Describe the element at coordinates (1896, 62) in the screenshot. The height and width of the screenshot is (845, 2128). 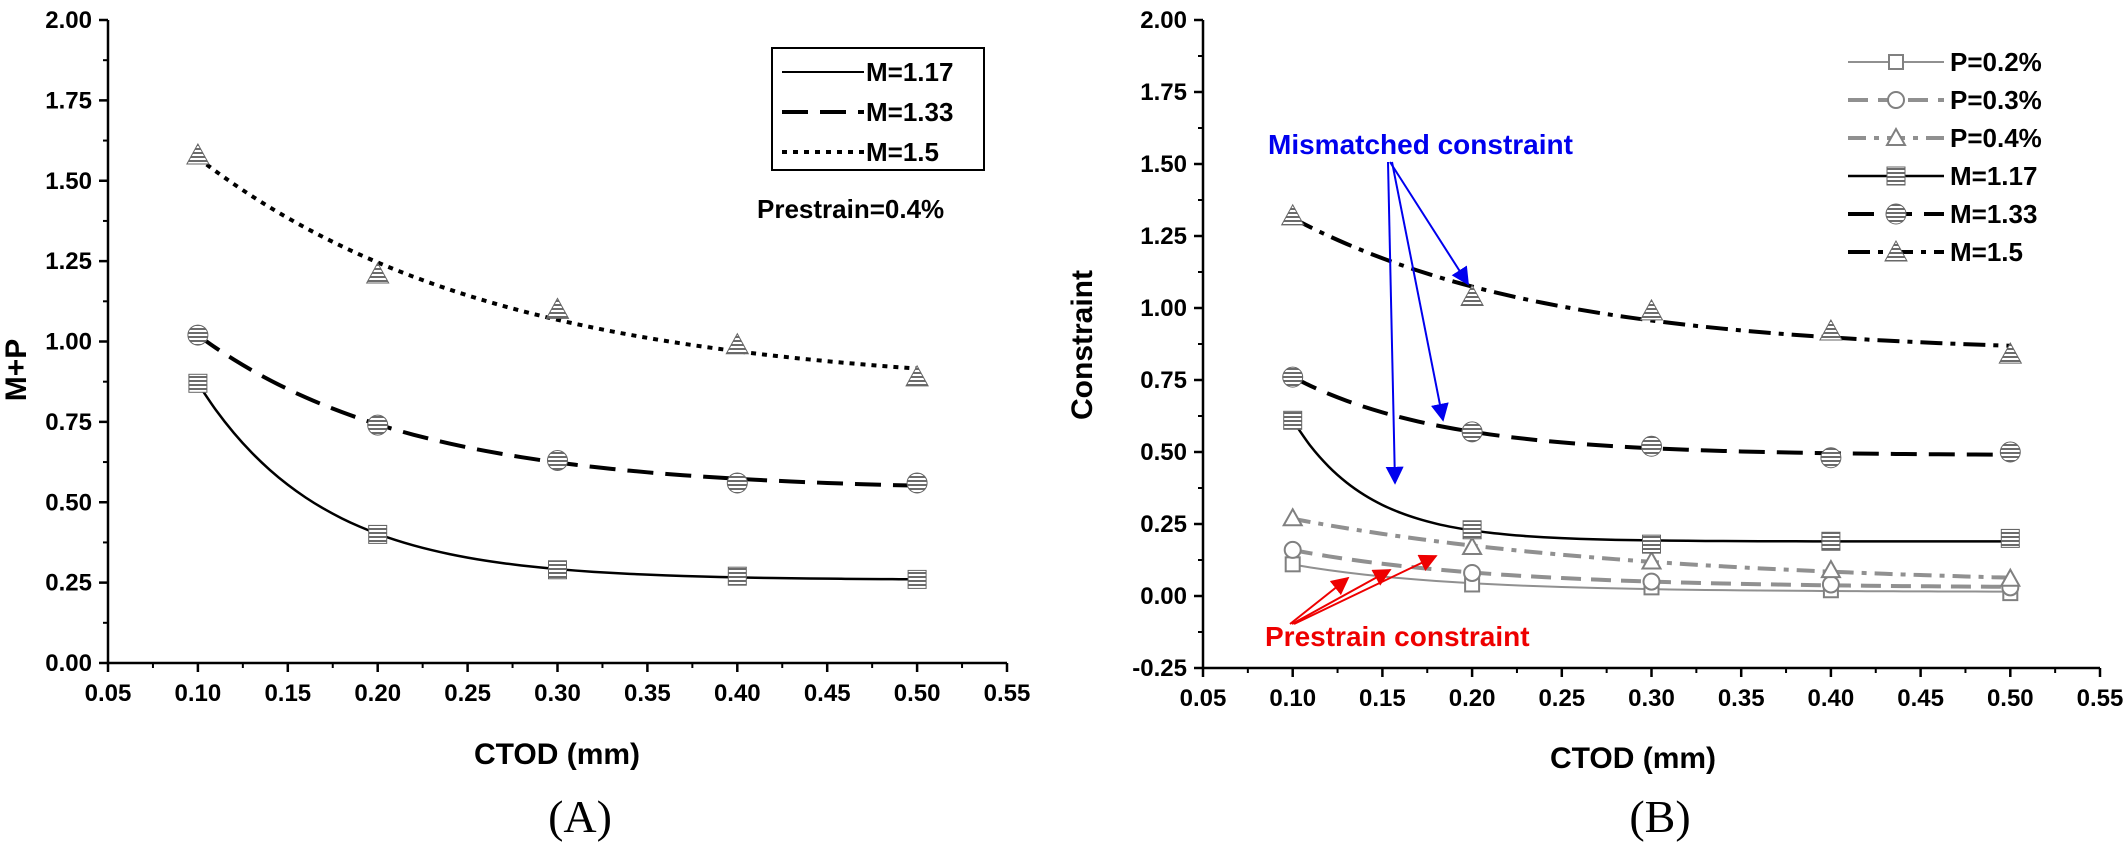
I see `chart-b-legend-marker-p02` at that location.